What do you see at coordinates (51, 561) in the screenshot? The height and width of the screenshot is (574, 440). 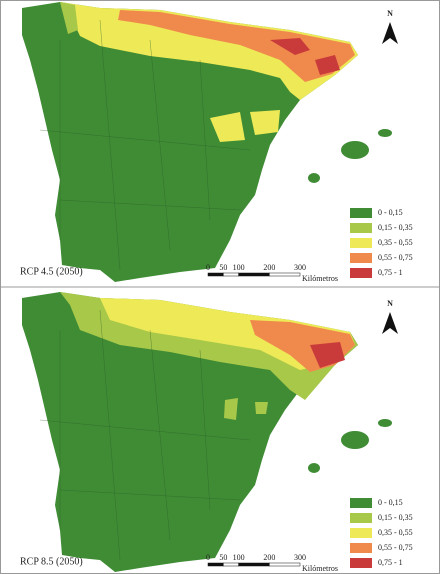 I see `panel-label: RCP 8.5 (2050)` at bounding box center [51, 561].